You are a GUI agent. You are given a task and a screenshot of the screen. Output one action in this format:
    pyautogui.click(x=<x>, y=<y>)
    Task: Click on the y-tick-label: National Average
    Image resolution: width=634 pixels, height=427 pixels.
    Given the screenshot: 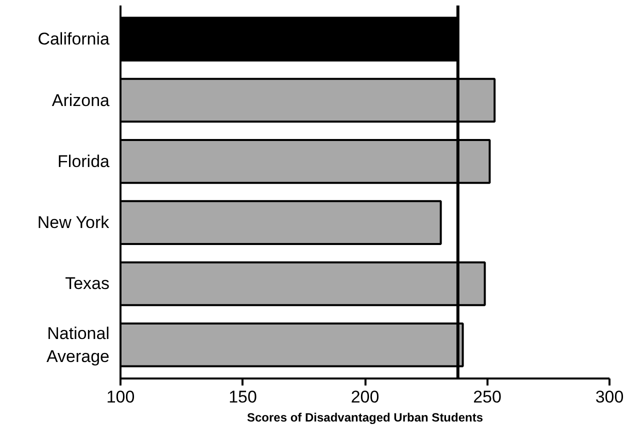 What is the action you would take?
    pyautogui.click(x=78, y=345)
    